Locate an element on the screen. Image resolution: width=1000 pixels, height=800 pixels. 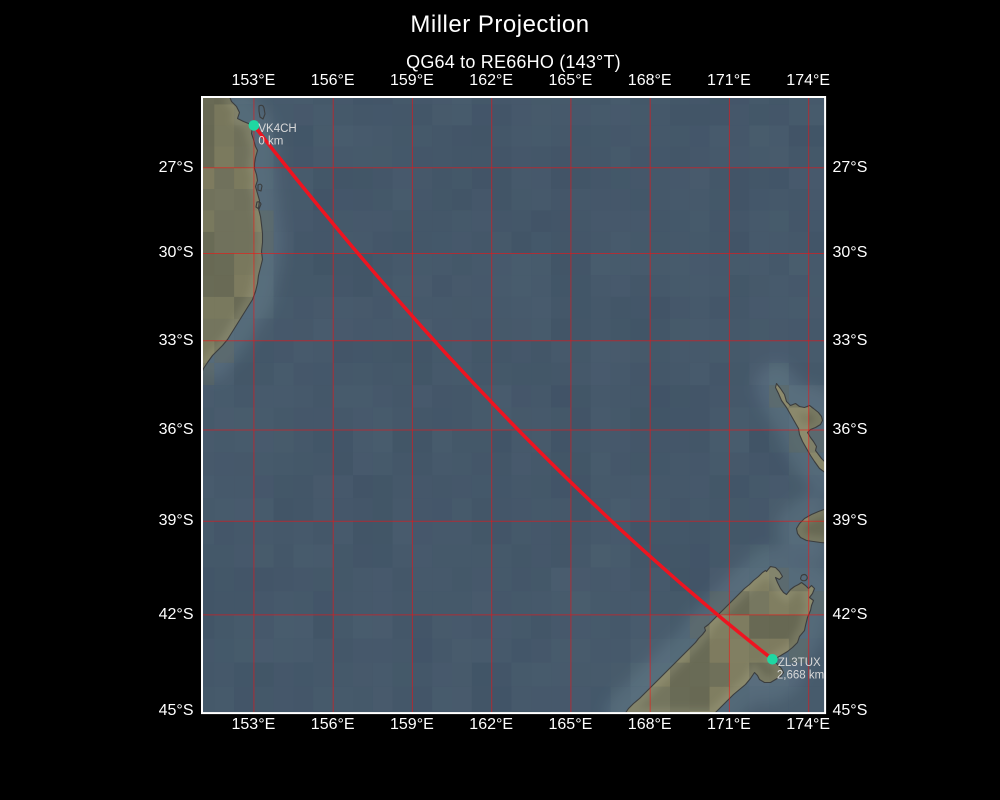
svg-text: VK4CH is located at coordinates (277, 128).